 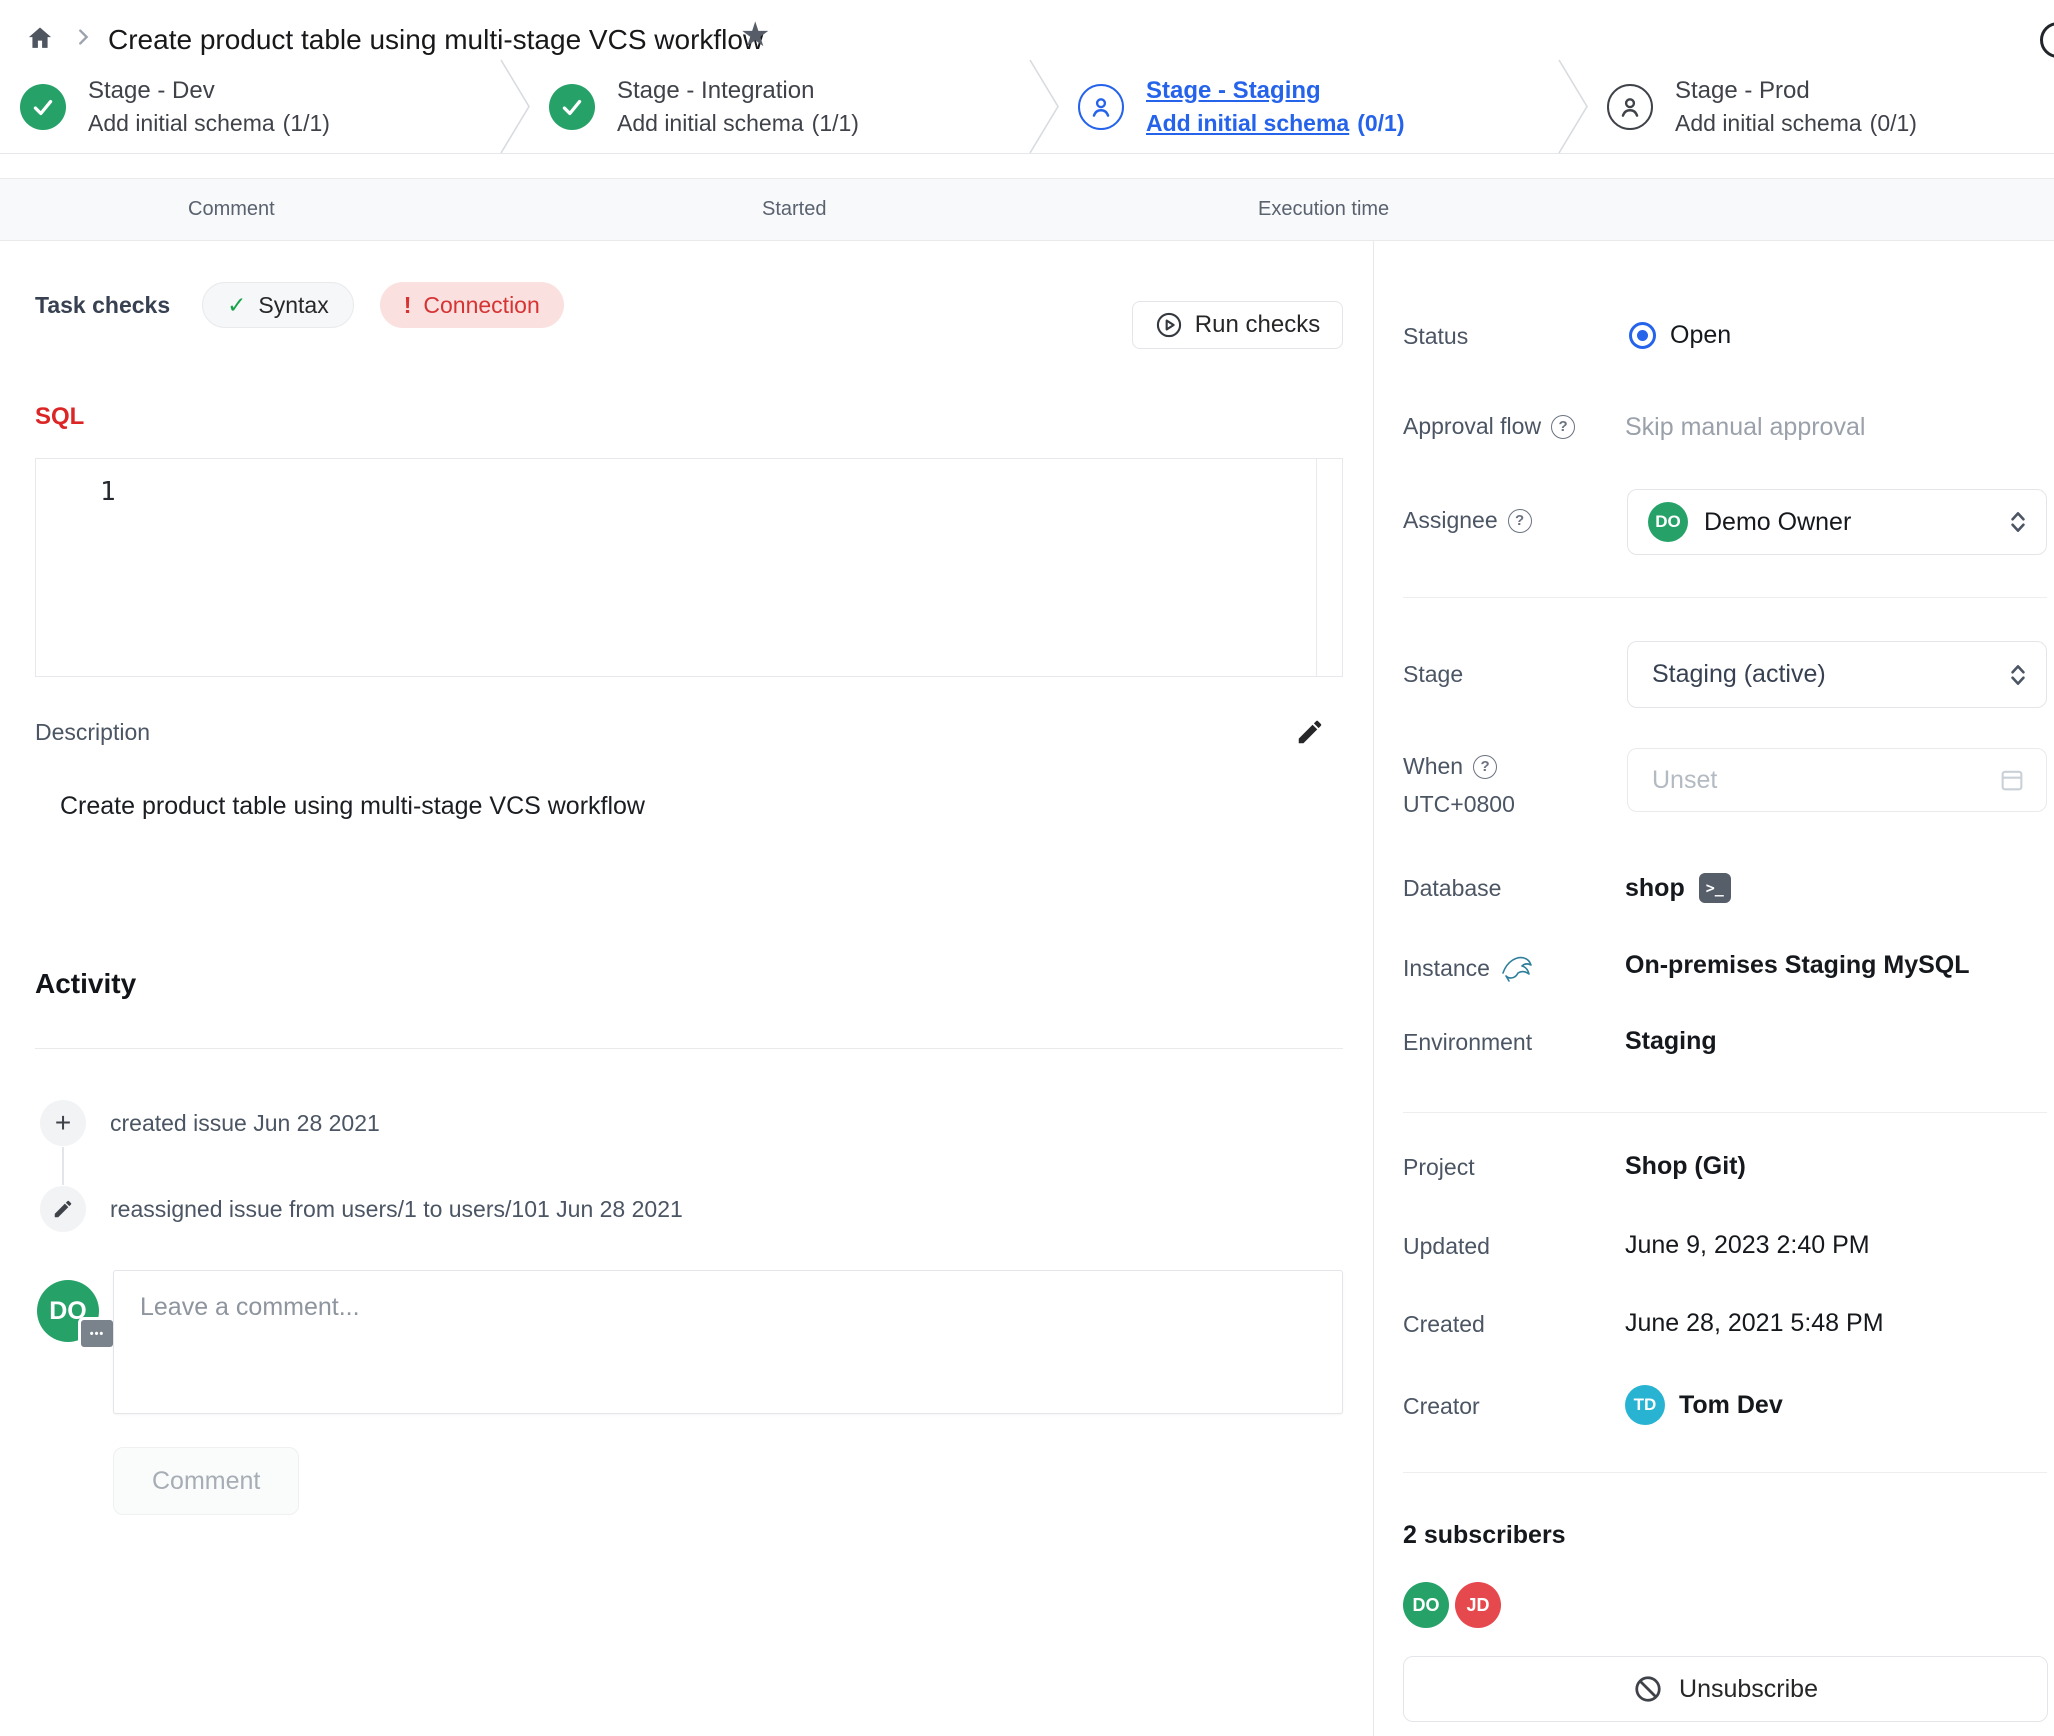 I want to click on stage-done-check-icon, so click(x=572, y=106).